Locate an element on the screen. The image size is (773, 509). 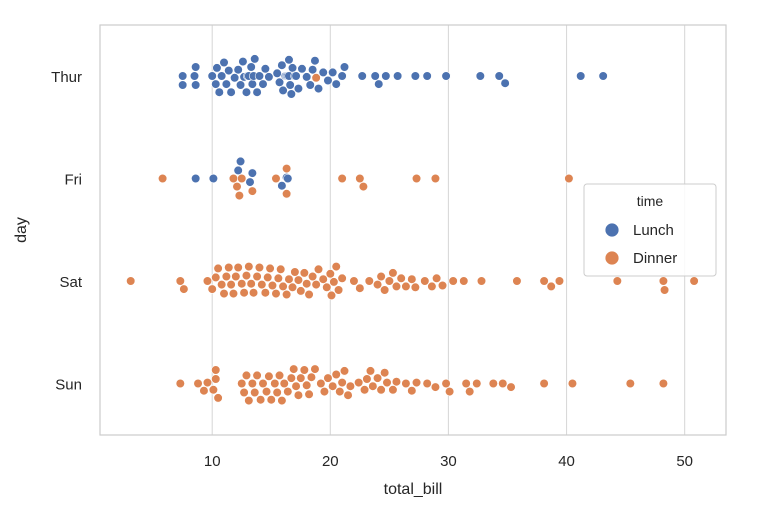
legend: time Lunch Dinner is located at coordinates (650, 230).